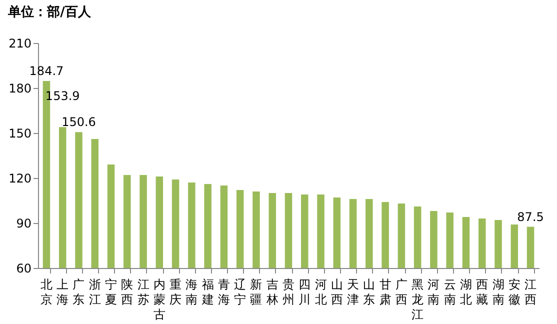  Describe the element at coordinates (62, 292) in the screenshot. I see `x-tick-label: 上海` at that location.